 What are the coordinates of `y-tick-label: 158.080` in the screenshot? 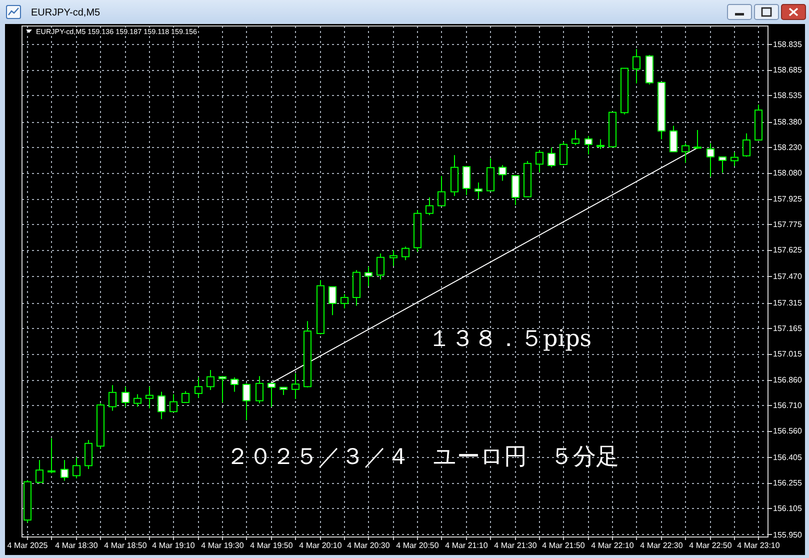 It's located at (787, 173).